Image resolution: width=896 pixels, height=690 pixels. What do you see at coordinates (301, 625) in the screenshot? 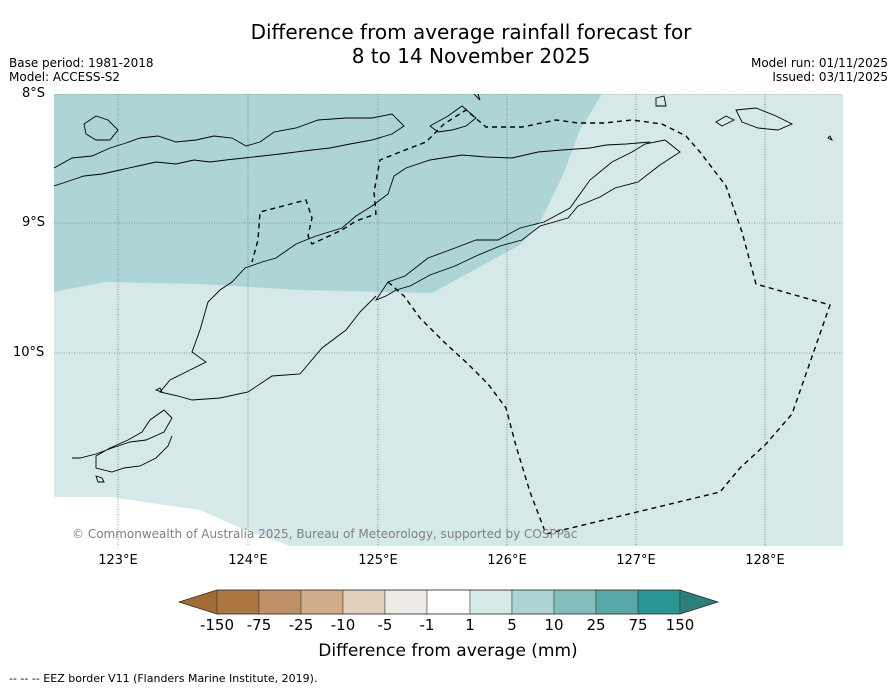
I see `colorbar-tick: -25` at bounding box center [301, 625].